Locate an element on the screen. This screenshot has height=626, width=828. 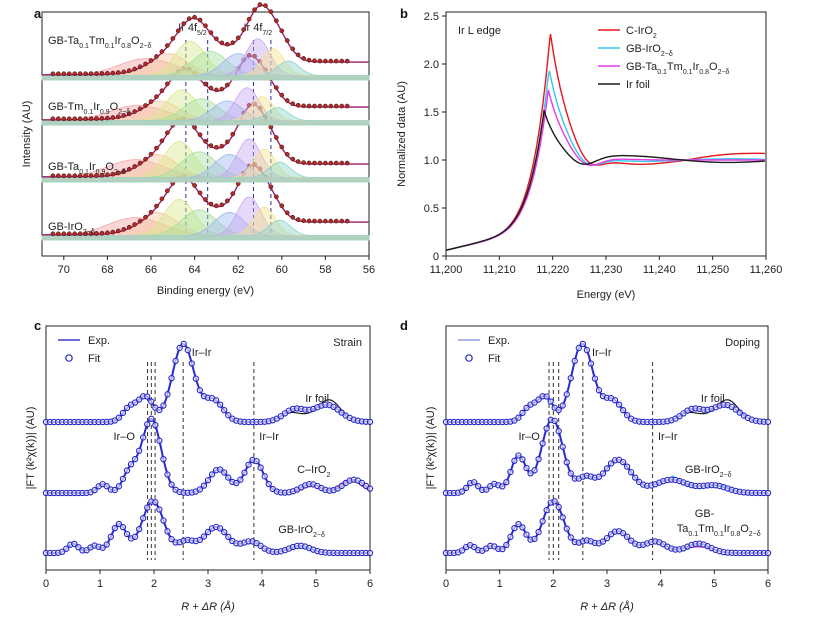
panel-a-xtick-label: 58 is located at coordinates (325, 270).